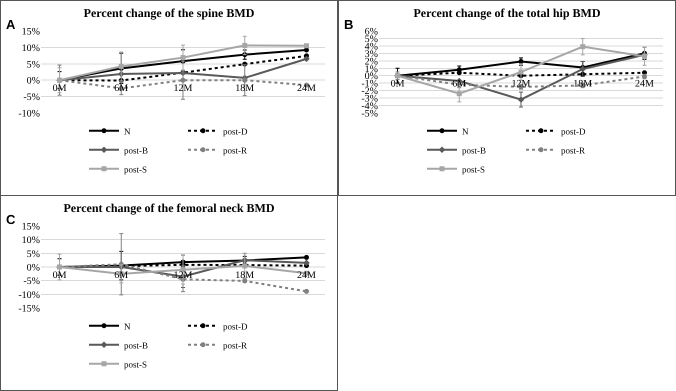 The width and height of the screenshot is (676, 391). Describe the element at coordinates (169, 208) in the screenshot. I see `chart-title: Percent change of the femoral neck BMD` at that location.